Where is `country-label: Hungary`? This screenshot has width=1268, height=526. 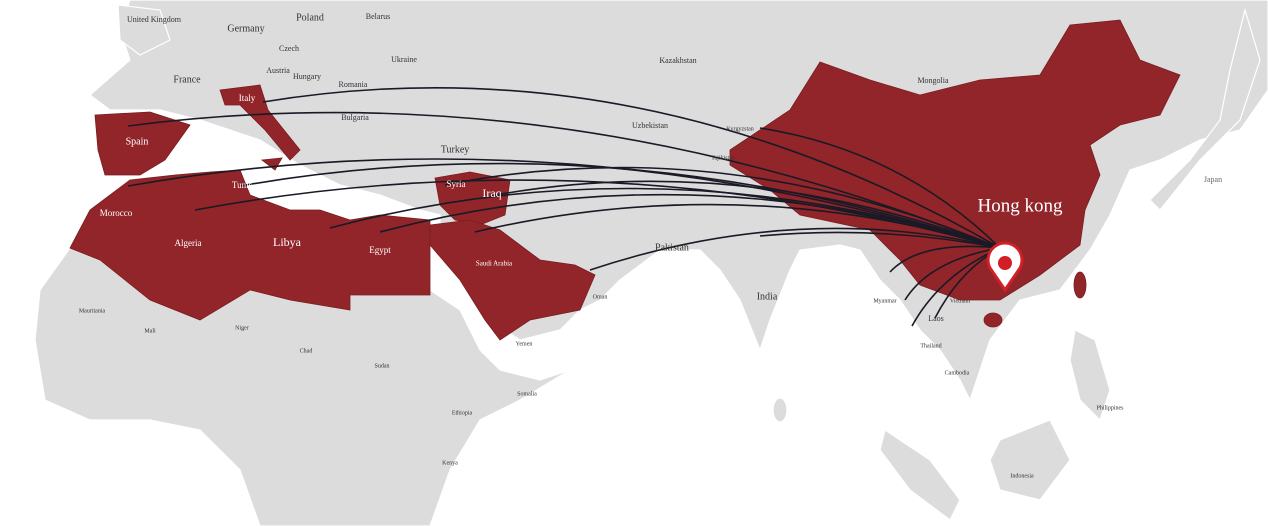
country-label: Hungary is located at coordinates (307, 76).